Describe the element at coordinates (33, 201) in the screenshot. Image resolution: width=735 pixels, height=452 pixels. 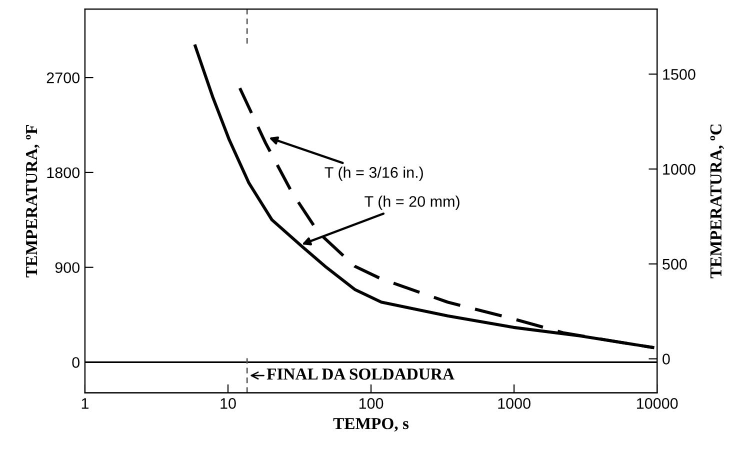
I see `y-axis-title: TEMPERATURA, ºF` at that location.